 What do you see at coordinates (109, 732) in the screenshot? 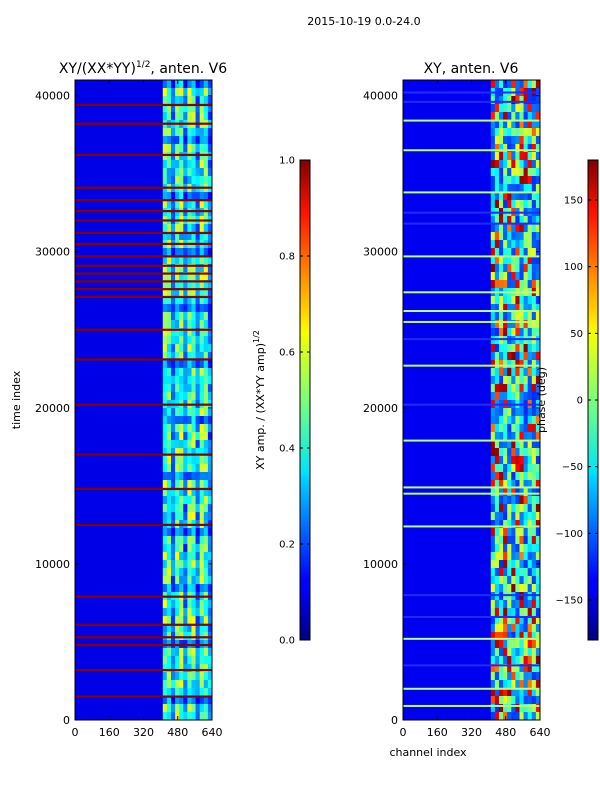
I see `amplitude-x-tick-label: 160` at bounding box center [109, 732].